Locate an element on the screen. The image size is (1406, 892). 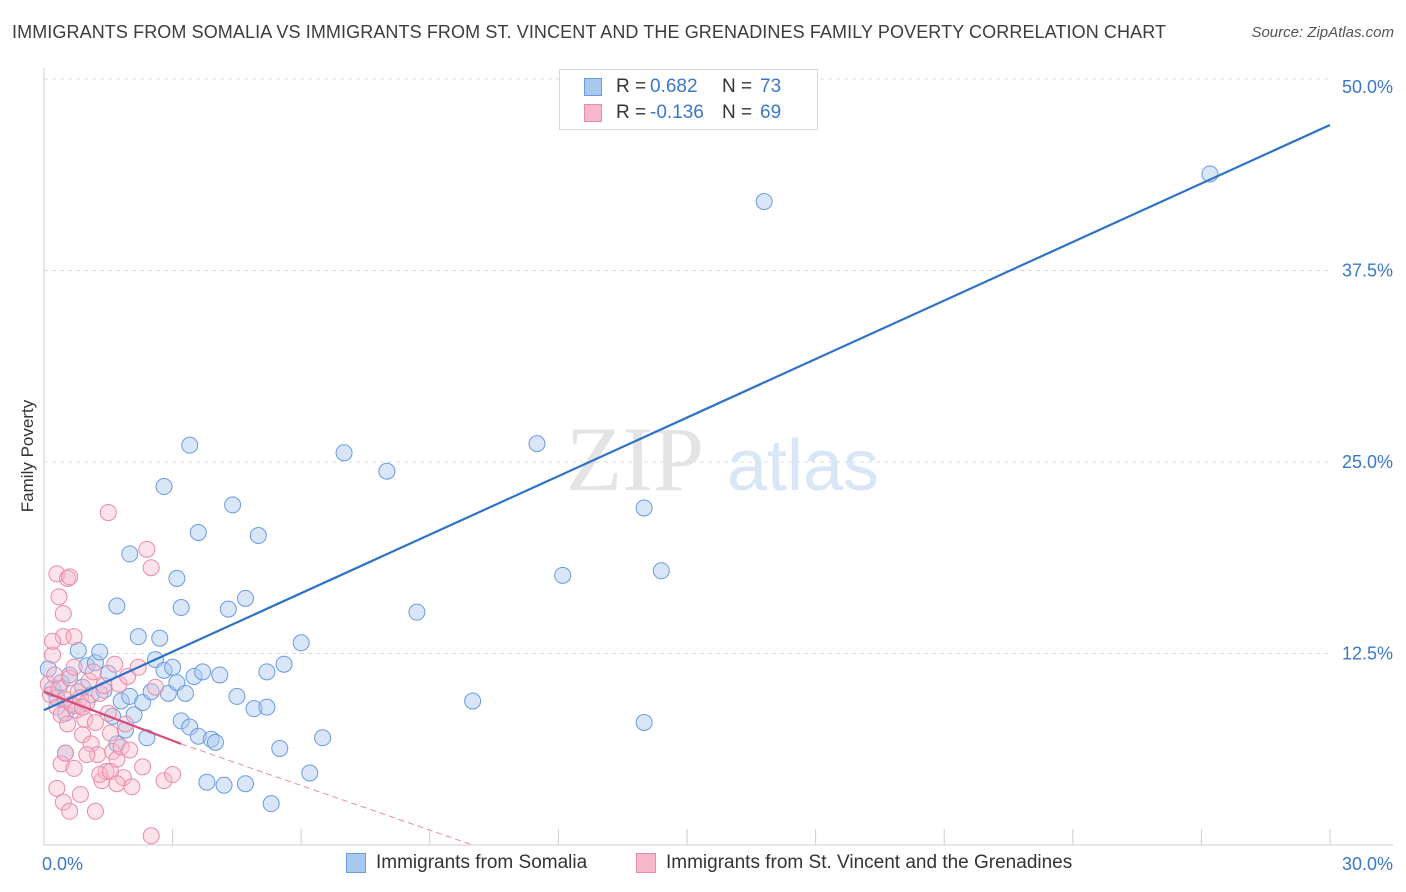
legend-r-value: -0.136 is located at coordinates (677, 112).